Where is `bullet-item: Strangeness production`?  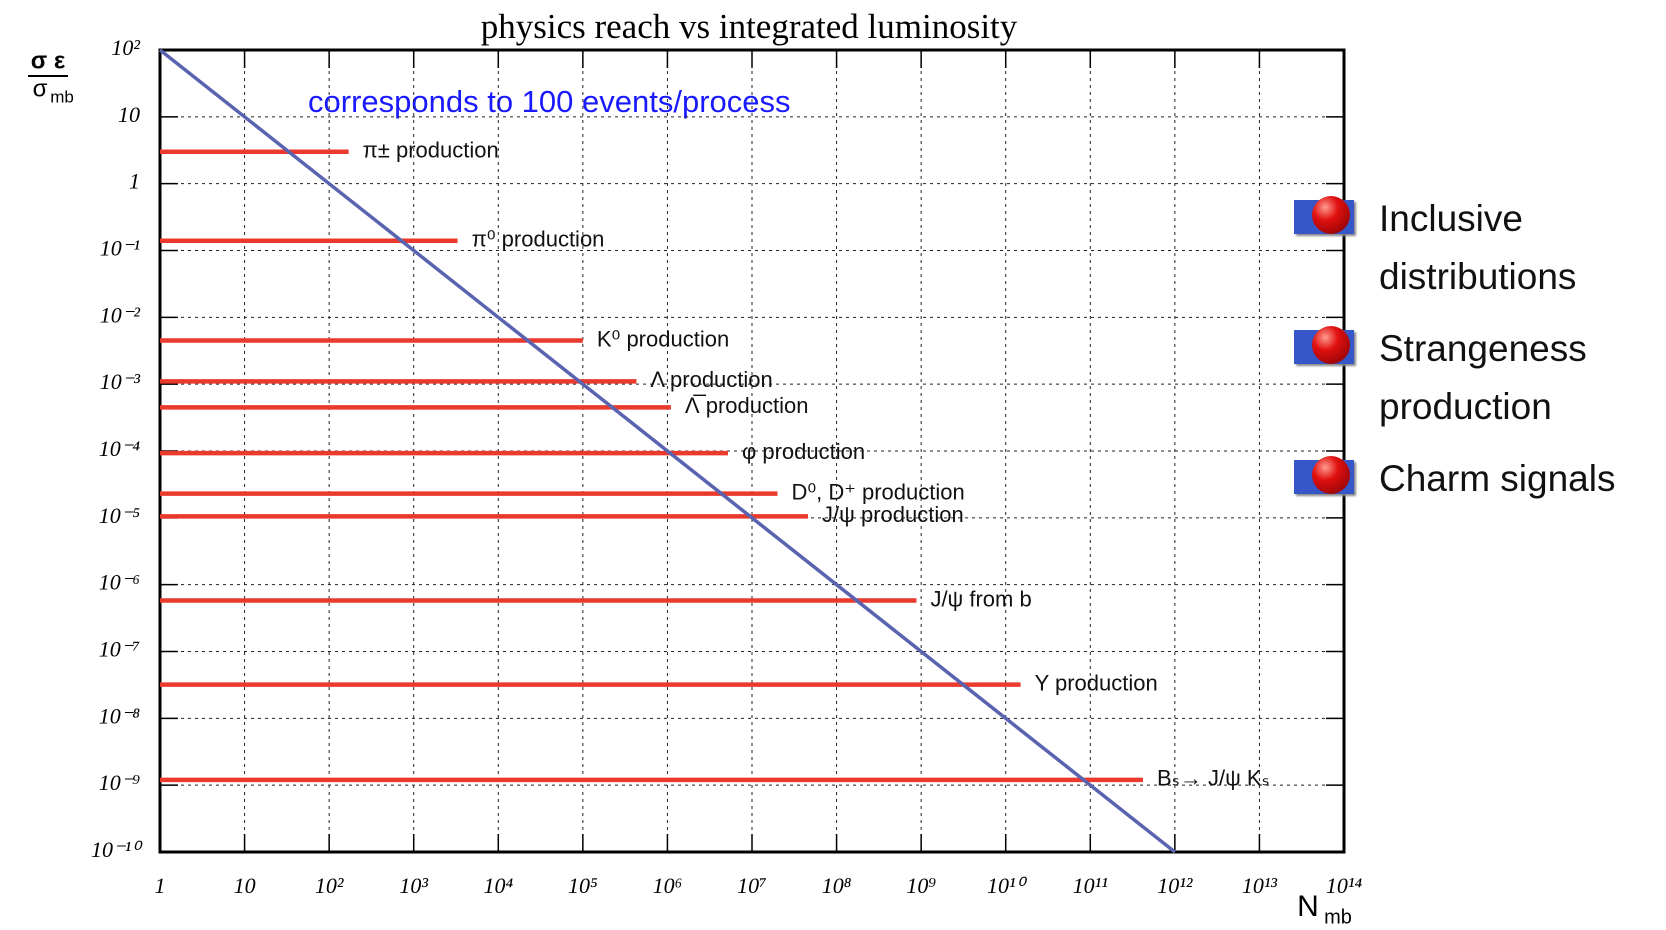 bullet-item: Strangeness production is located at coordinates (1474, 378).